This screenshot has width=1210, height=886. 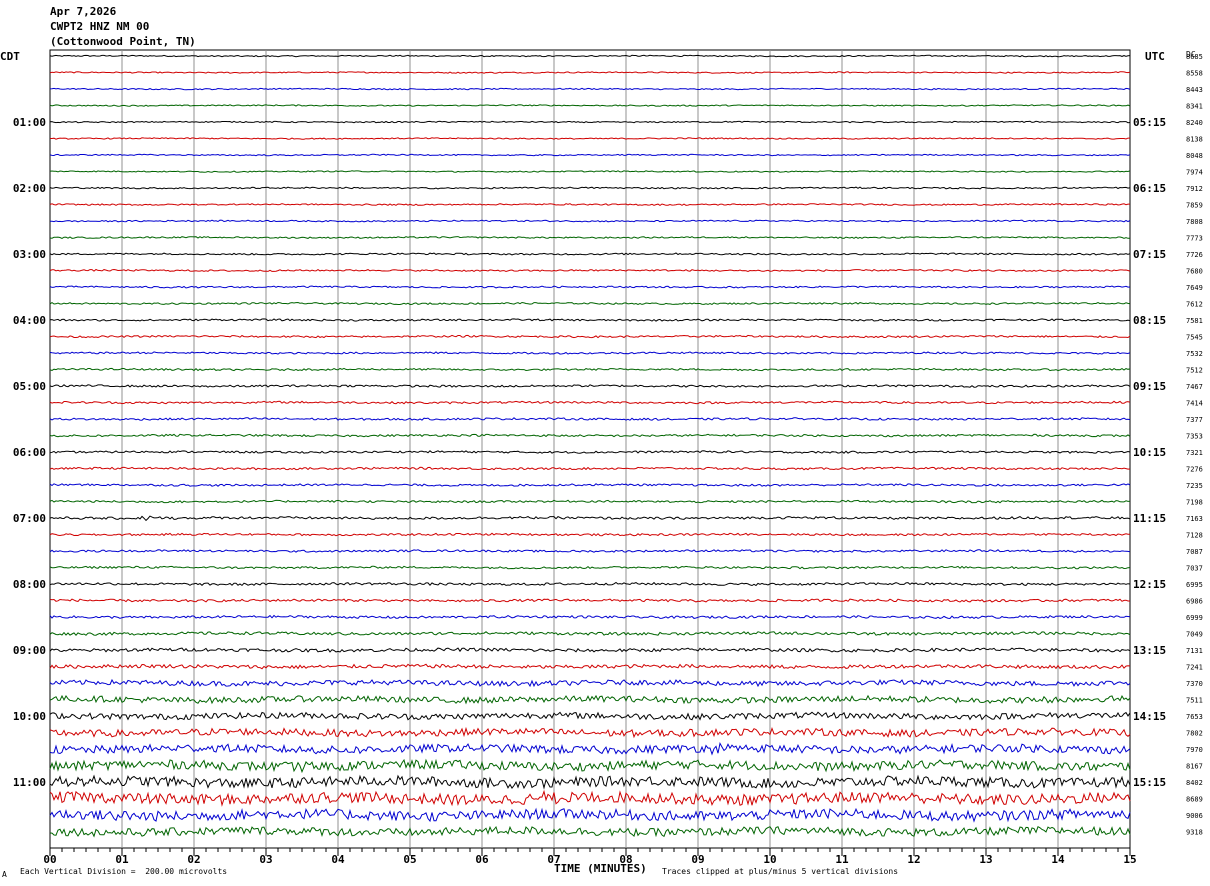 What do you see at coordinates (1194, 404) in the screenshot?
I see `dc-offset-label: 7414` at bounding box center [1194, 404].